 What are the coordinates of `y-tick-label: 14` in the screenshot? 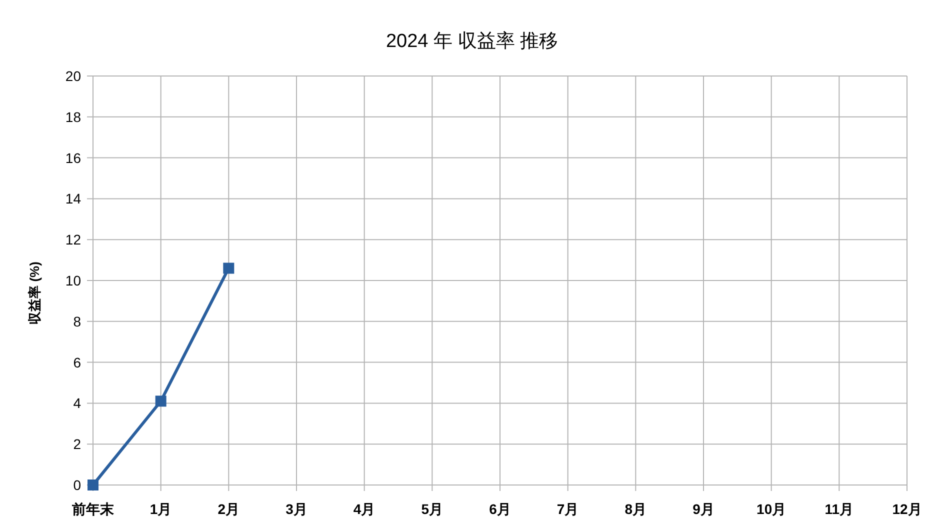 It's located at (73, 198).